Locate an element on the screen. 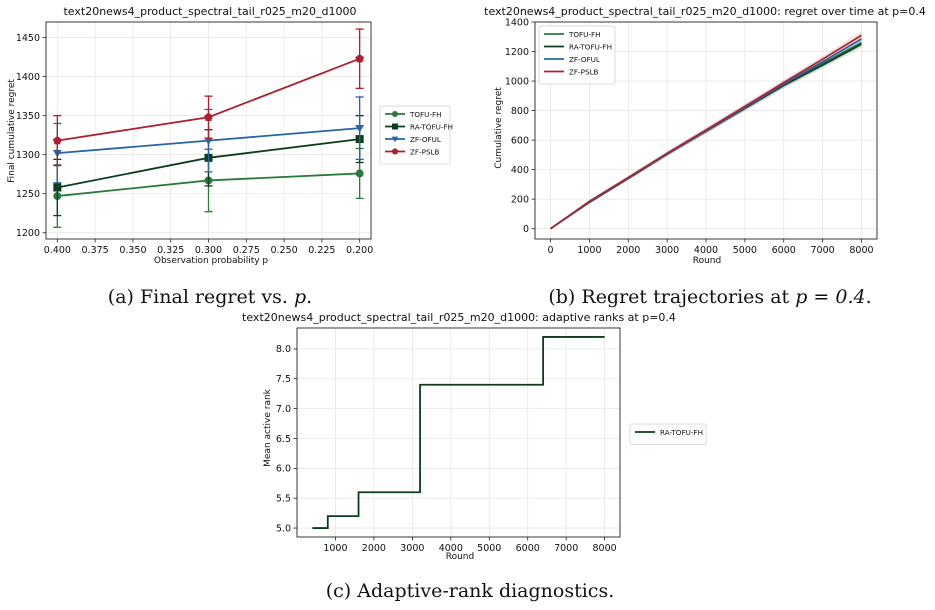  chart-c-ytick-label: 6.0 is located at coordinates (283, 469).